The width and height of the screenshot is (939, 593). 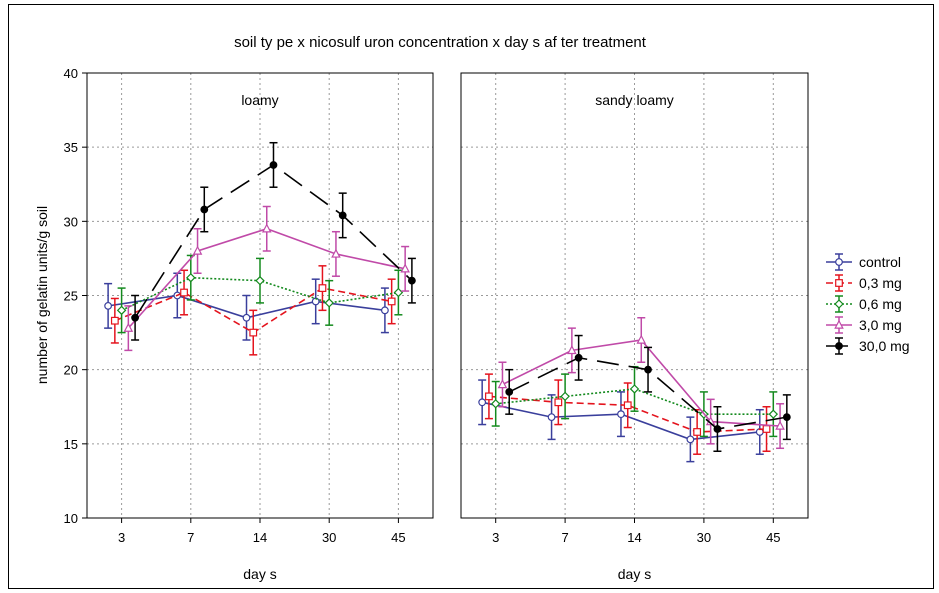 I want to click on panel-label: loamy, so click(x=259, y=100).